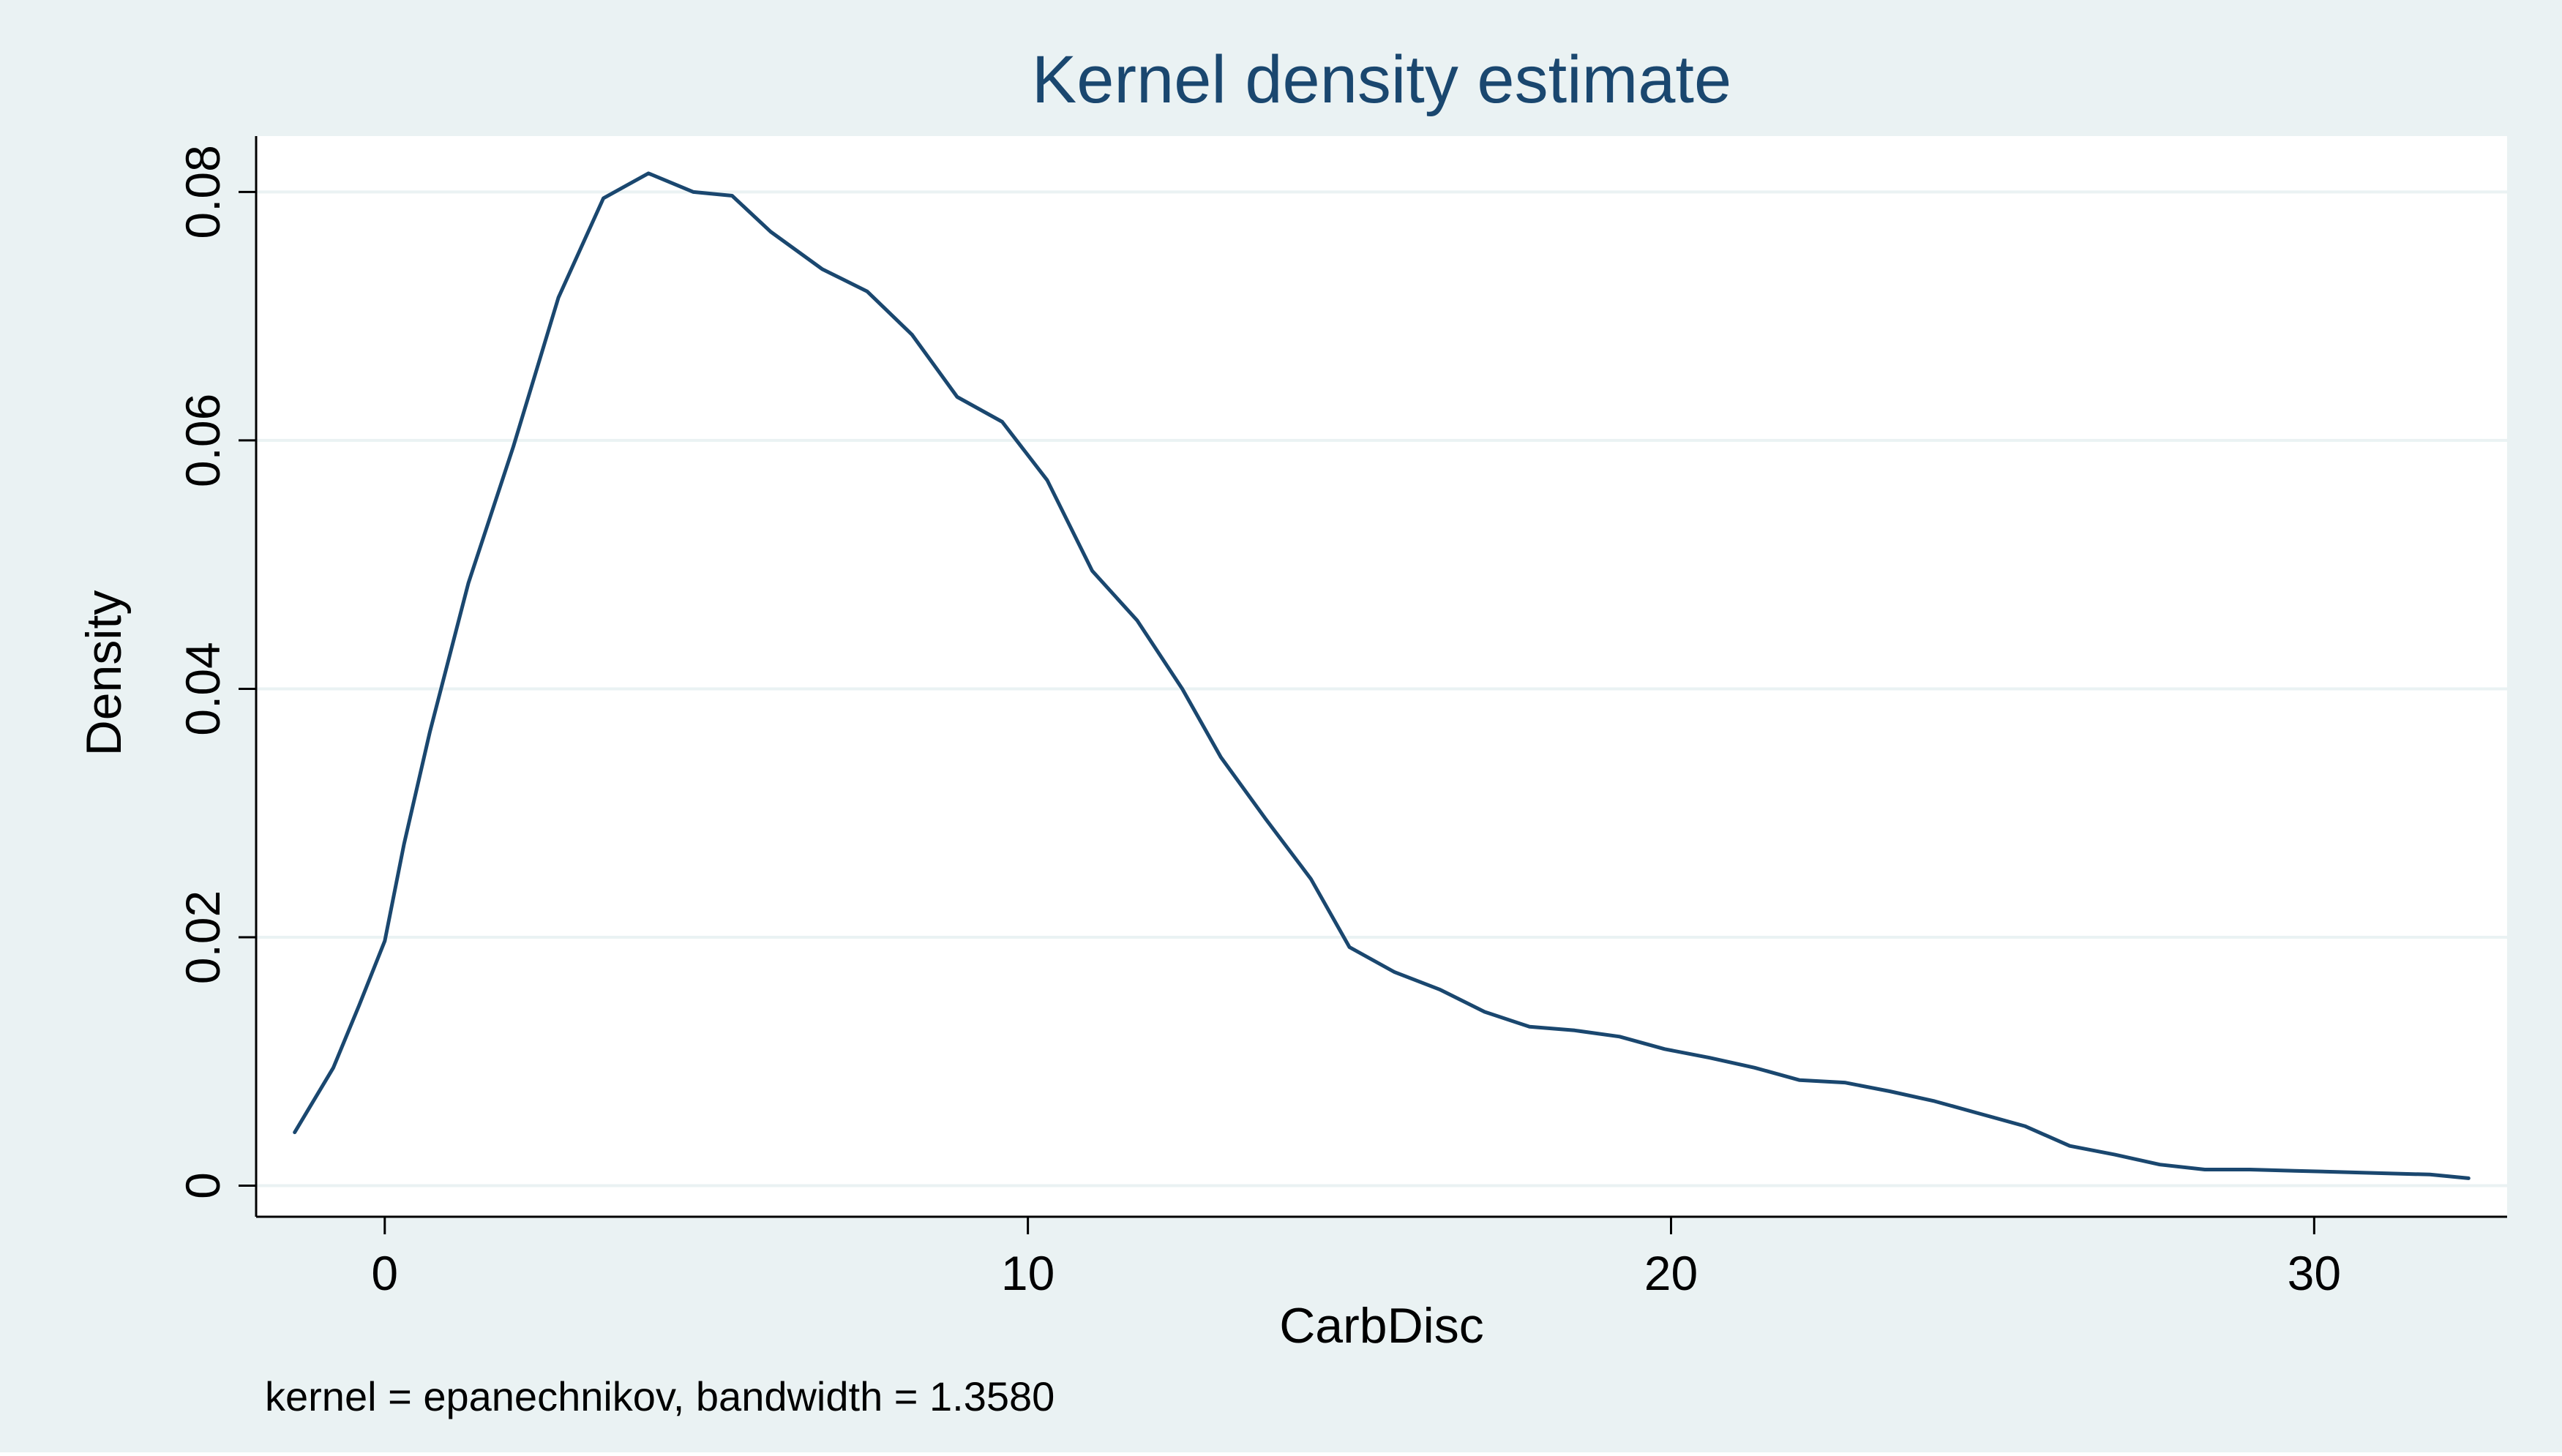 This screenshot has height=1456, width=2562. Describe the element at coordinates (203, 440) in the screenshot. I see `y-tick-label-3: 0.06` at that location.